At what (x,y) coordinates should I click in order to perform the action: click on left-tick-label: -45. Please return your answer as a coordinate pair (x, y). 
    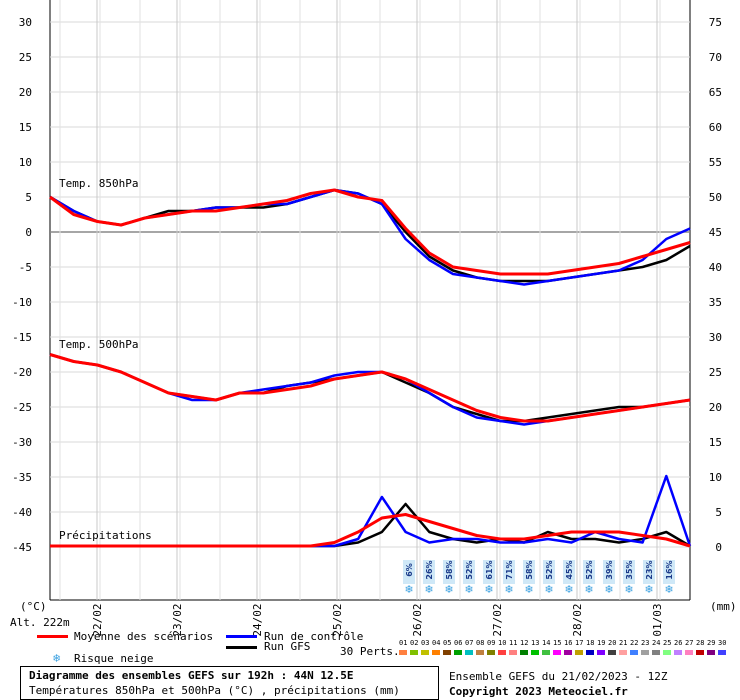
    Looking at the image, I should click on (22, 547).